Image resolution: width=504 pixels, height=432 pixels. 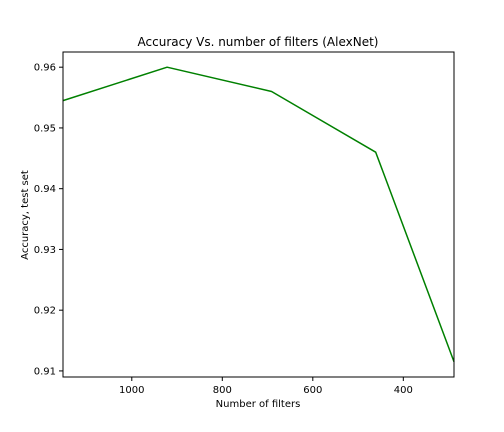 I want to click on y-tick-label: 0.91, so click(x=45, y=371).